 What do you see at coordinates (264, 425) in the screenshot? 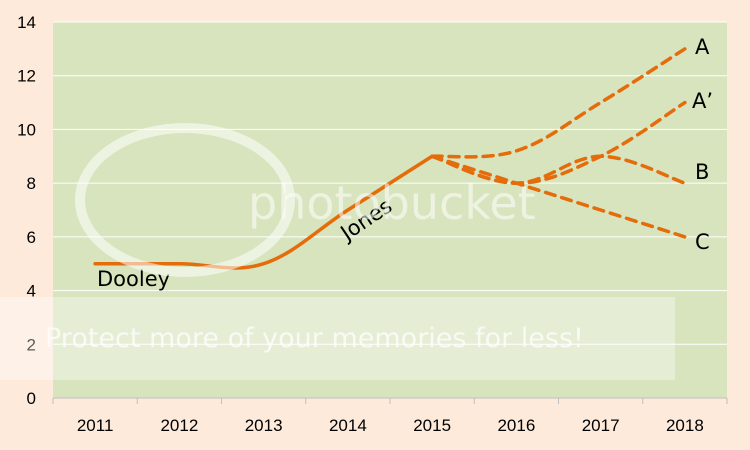
I see `x-tick-label: 2013` at bounding box center [264, 425].